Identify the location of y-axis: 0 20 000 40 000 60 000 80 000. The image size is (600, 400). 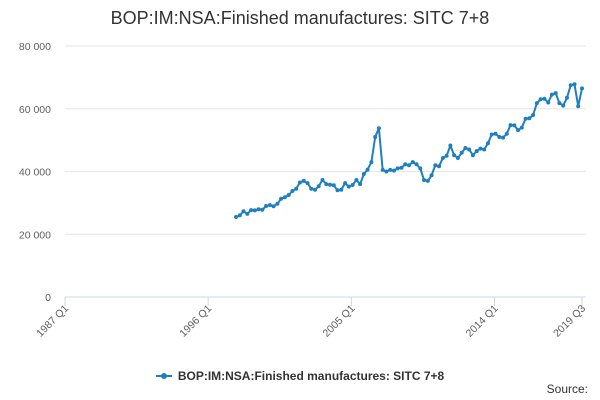
(35, 172).